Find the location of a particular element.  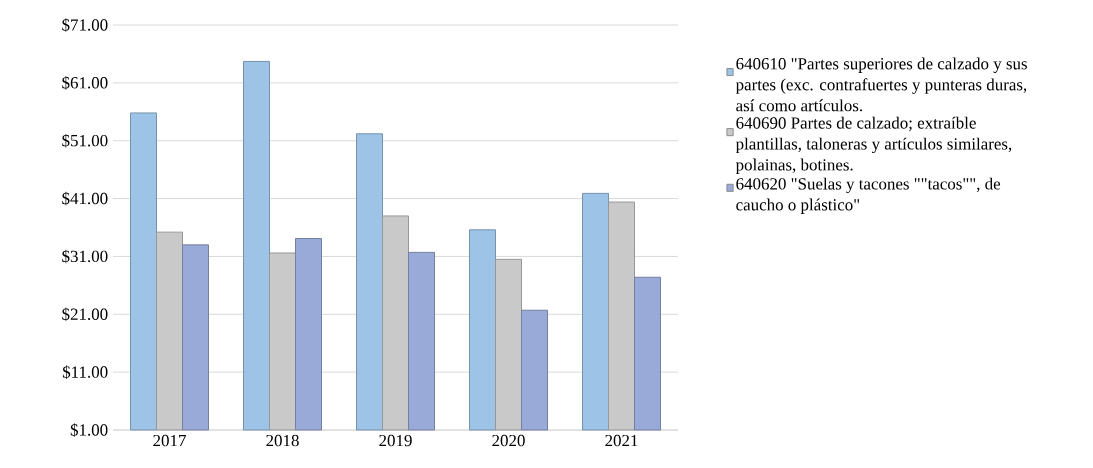

x-tick-label: 2018 is located at coordinates (282, 440).